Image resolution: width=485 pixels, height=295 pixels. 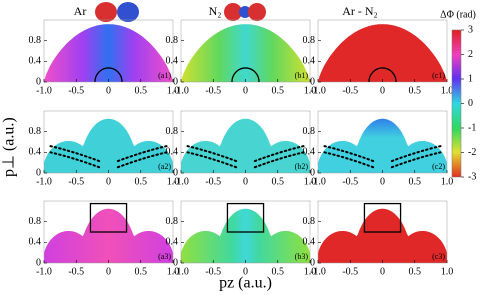 I want to click on colorbar-tick-label: 3, so click(x=470, y=29).